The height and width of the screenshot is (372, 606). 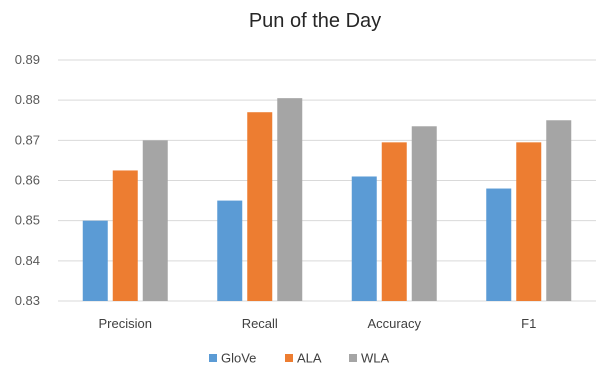 What do you see at coordinates (499, 244) in the screenshot?
I see `bar-glove-f1` at bounding box center [499, 244].